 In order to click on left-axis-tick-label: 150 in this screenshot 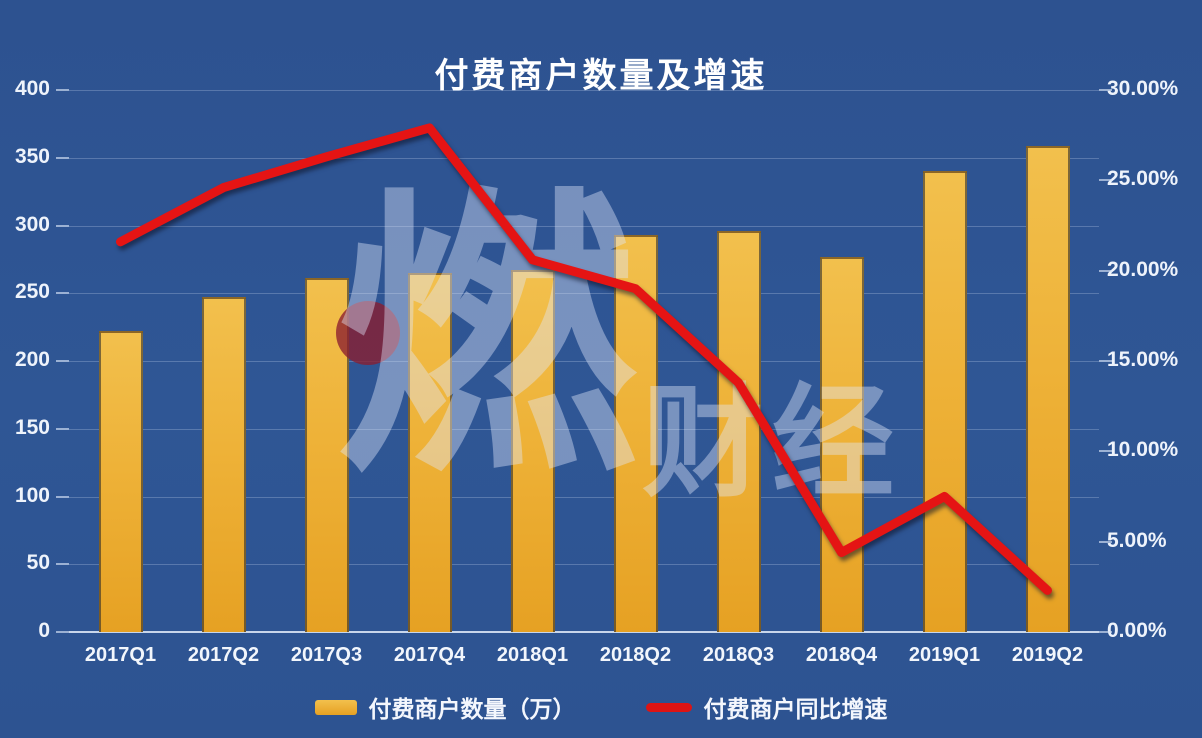, I will do `click(32, 427)`.